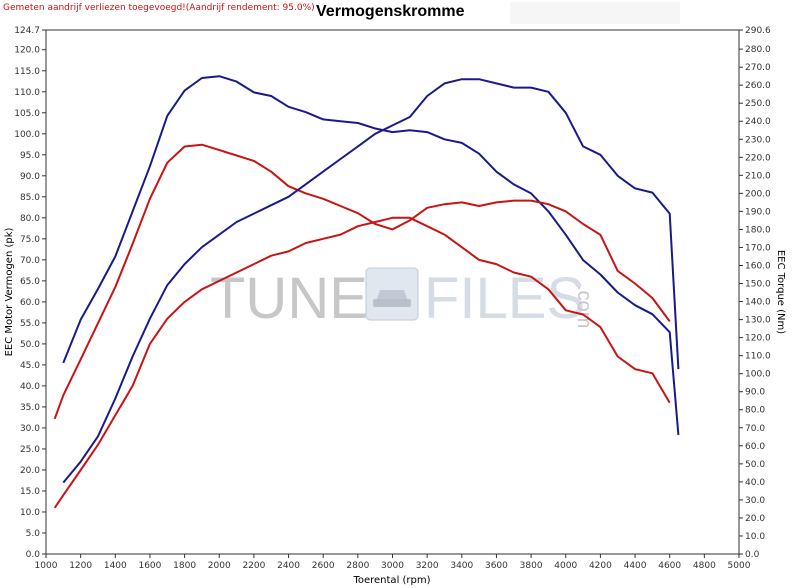  What do you see at coordinates (80, 566) in the screenshot?
I see `x-tick-label: 1200` at bounding box center [80, 566].